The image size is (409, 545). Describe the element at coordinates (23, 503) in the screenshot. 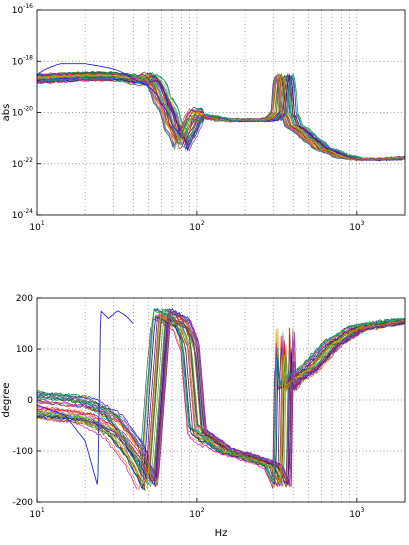

I see `y-tick-label: -200` at that location.